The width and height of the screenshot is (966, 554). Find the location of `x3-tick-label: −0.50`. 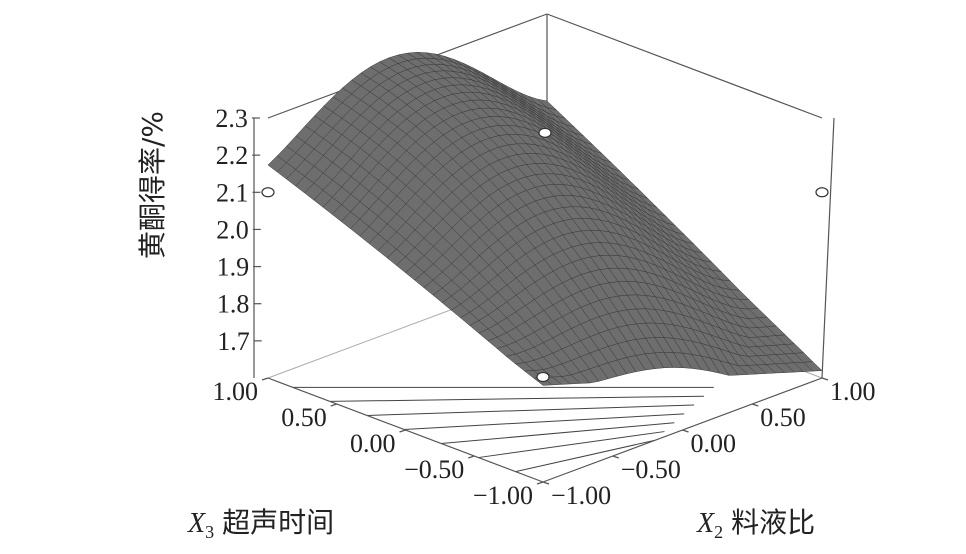

x3-tick-label: −0.50 is located at coordinates (434, 469).